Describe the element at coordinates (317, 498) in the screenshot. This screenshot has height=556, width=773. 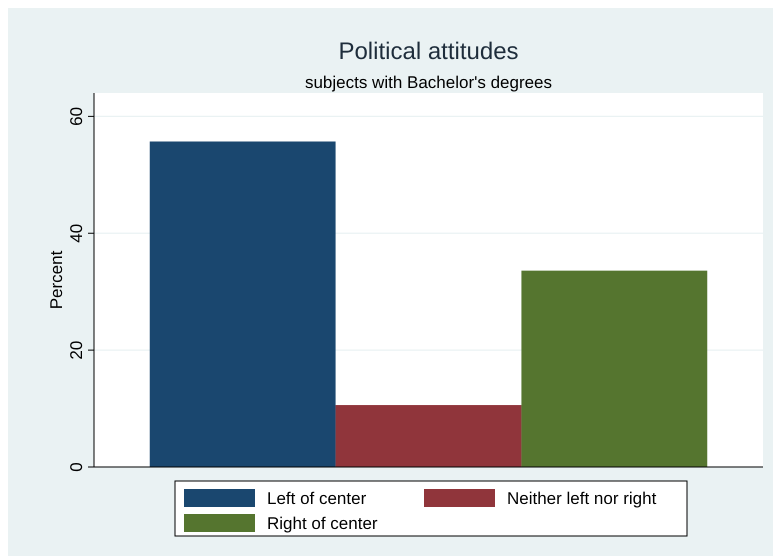
I see `legend-label: Left of center` at that location.